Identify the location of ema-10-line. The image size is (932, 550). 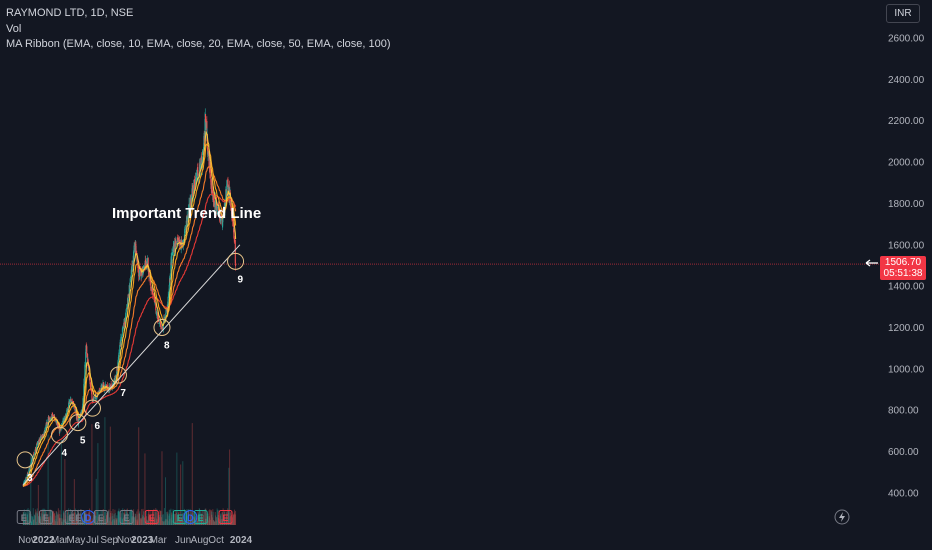
(129, 308).